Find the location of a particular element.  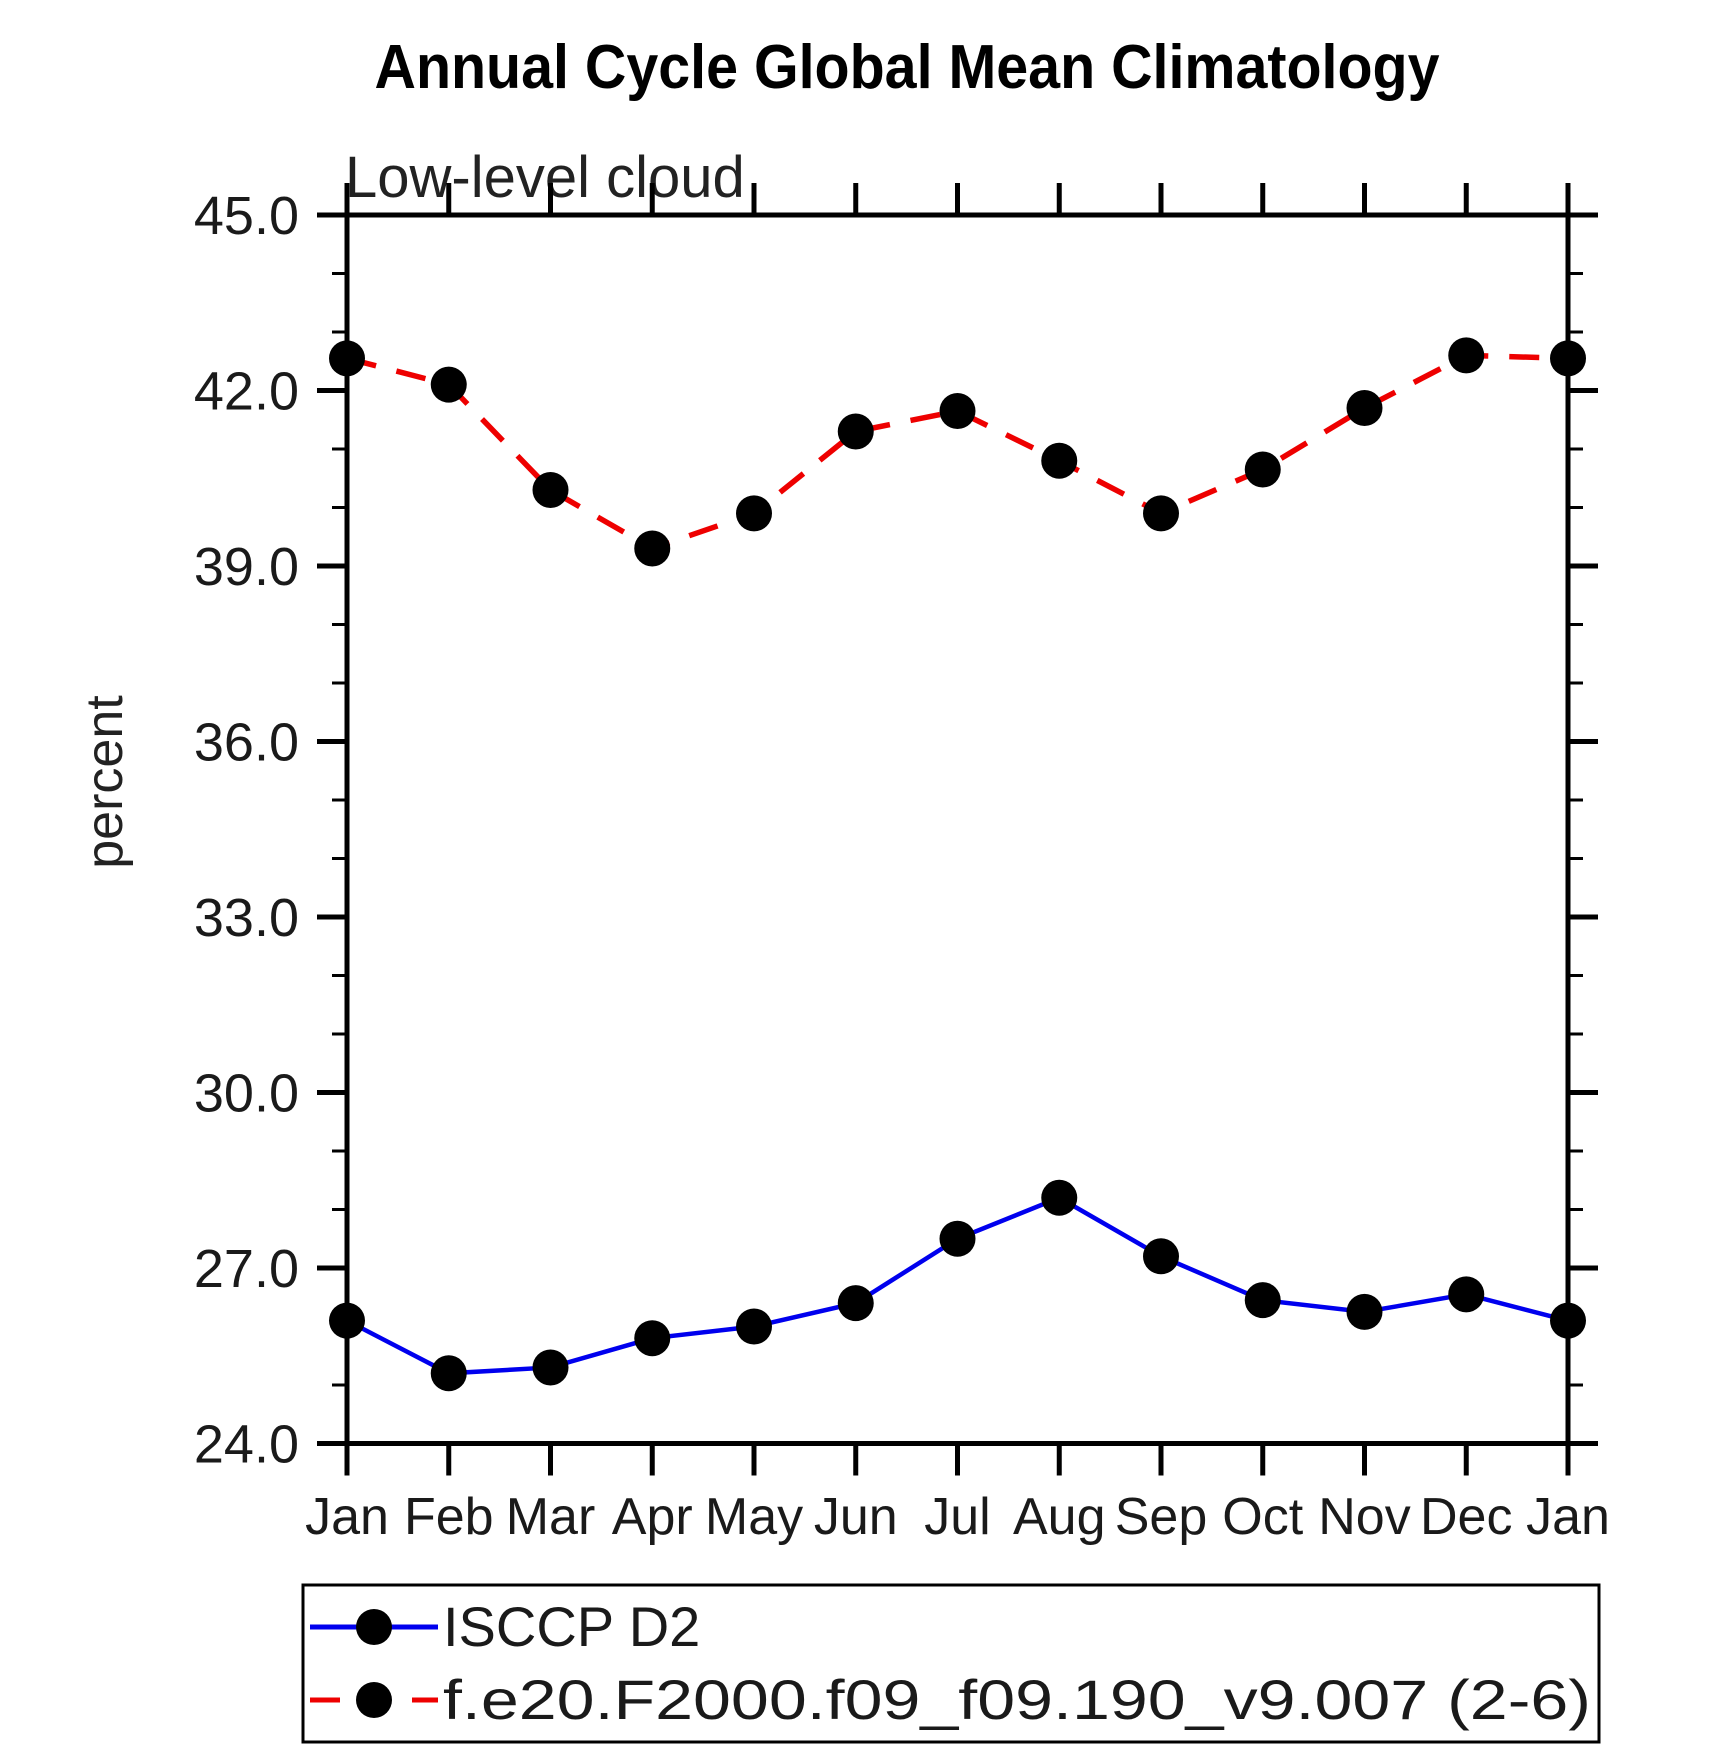

x-tick-label: Jun is located at coordinates (856, 1517).